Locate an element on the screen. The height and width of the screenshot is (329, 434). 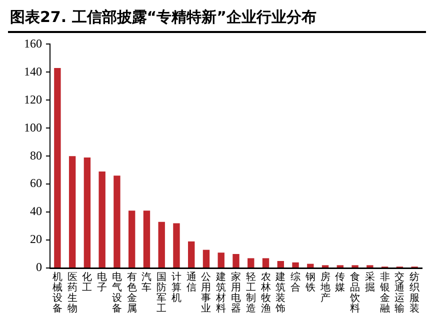
x-tick-label: 非银金融 is located at coordinates (384, 292).